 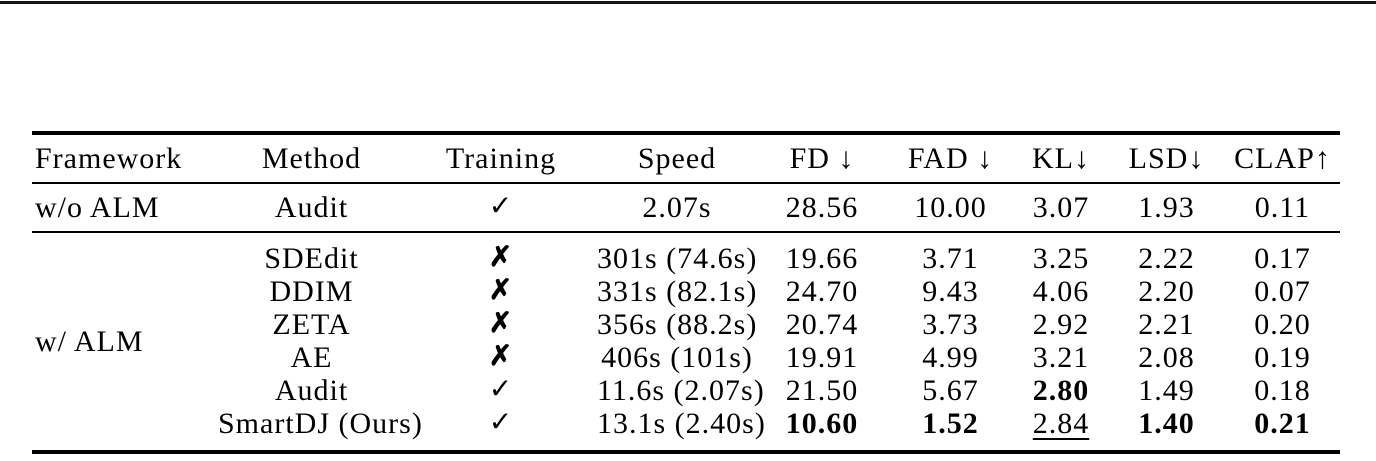 What do you see at coordinates (311, 357) in the screenshot?
I see `cell-method: AE` at bounding box center [311, 357].